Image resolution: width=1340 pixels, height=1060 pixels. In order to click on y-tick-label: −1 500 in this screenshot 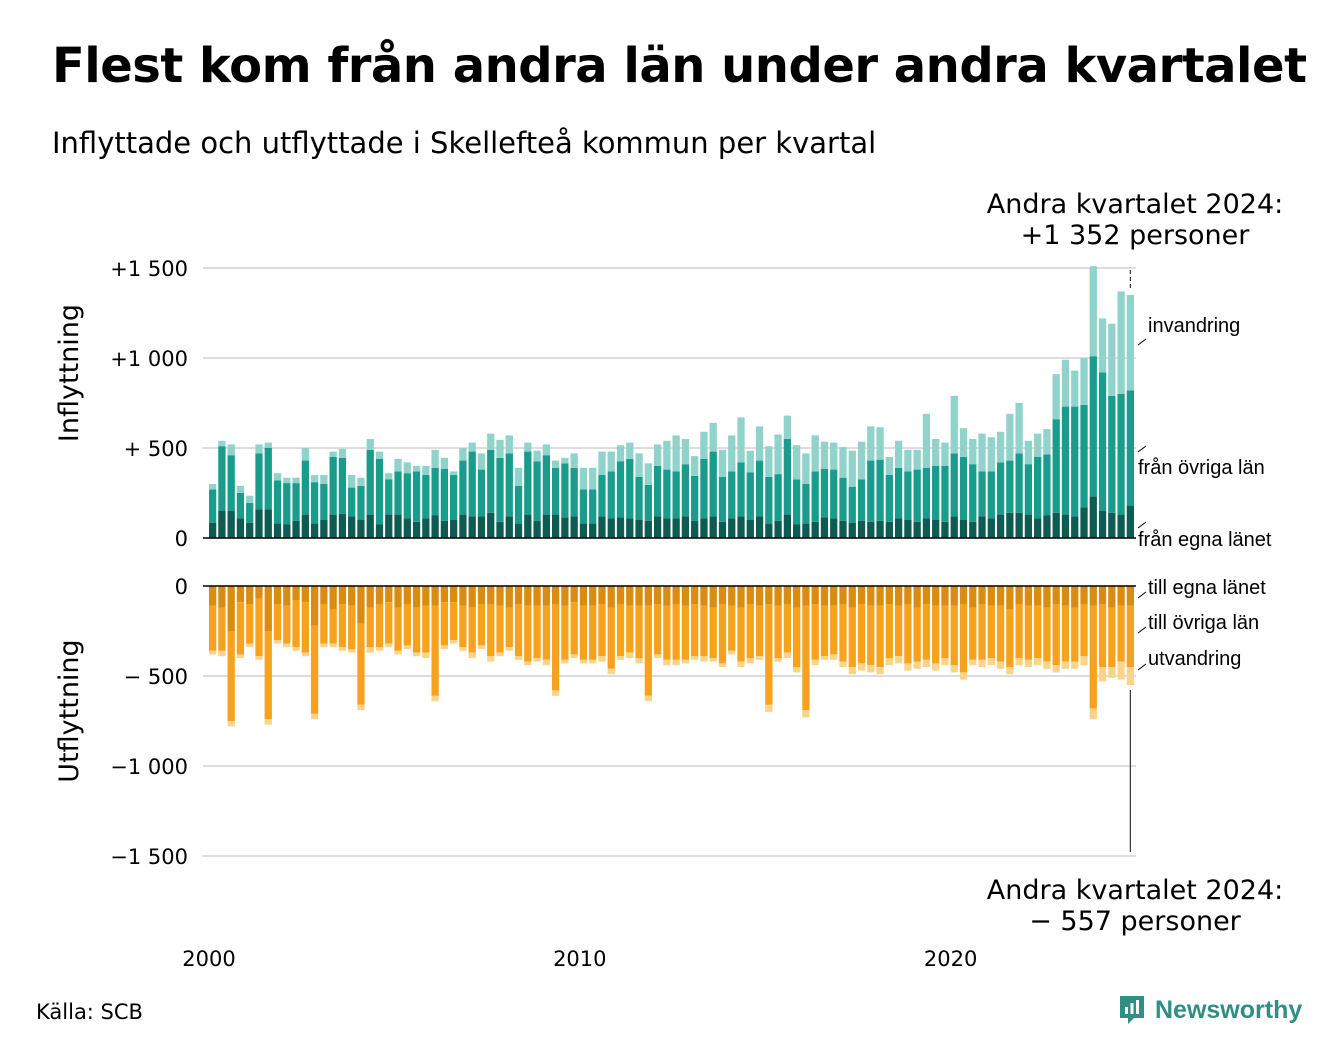, I will do `click(149, 857)`.